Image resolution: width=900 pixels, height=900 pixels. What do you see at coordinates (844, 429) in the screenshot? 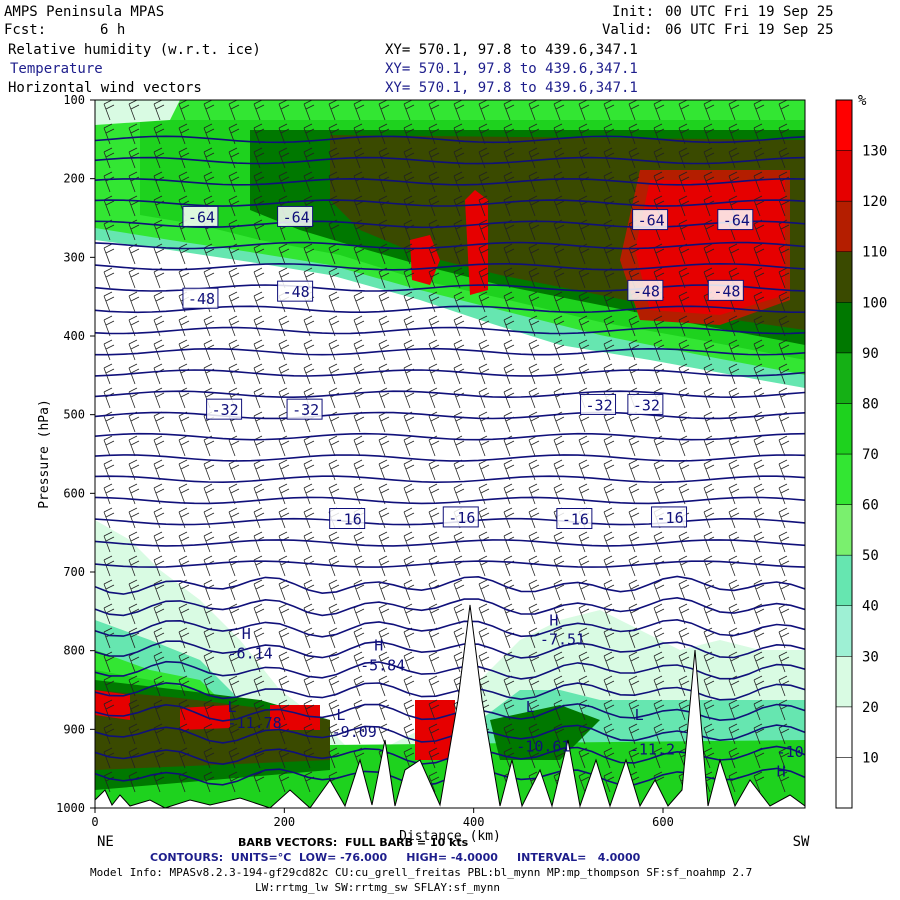
I see `colorbar-swatch` at bounding box center [844, 429].